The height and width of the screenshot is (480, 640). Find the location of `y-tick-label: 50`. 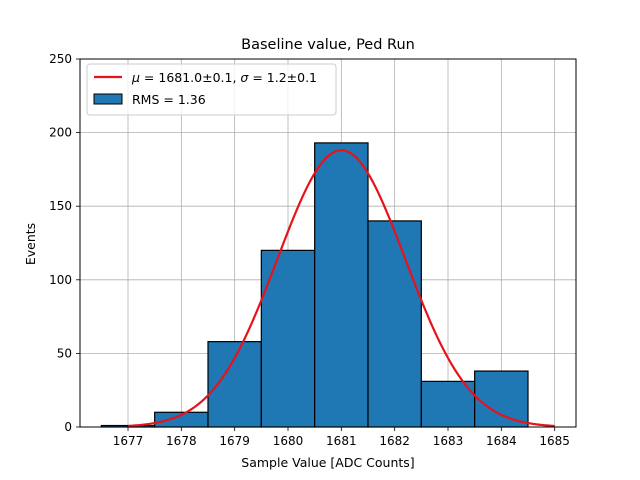

y-tick-label: 50 is located at coordinates (64, 353).